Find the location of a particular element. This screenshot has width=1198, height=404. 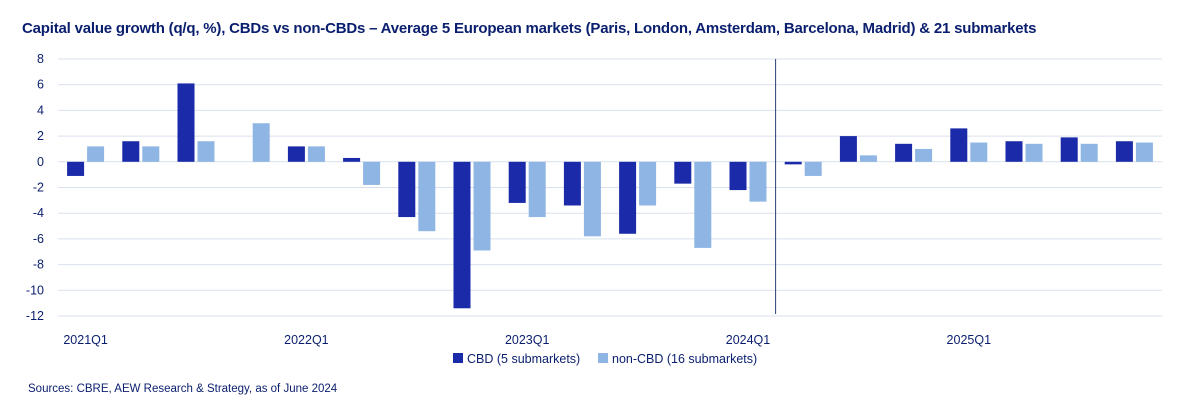

bar-cbd-2022q1 is located at coordinates (296, 154).